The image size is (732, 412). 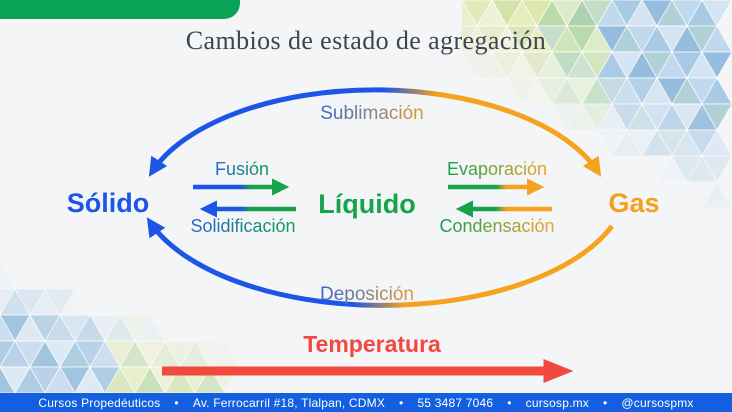 I want to click on state-solid-label: Sólido, so click(x=108, y=203).